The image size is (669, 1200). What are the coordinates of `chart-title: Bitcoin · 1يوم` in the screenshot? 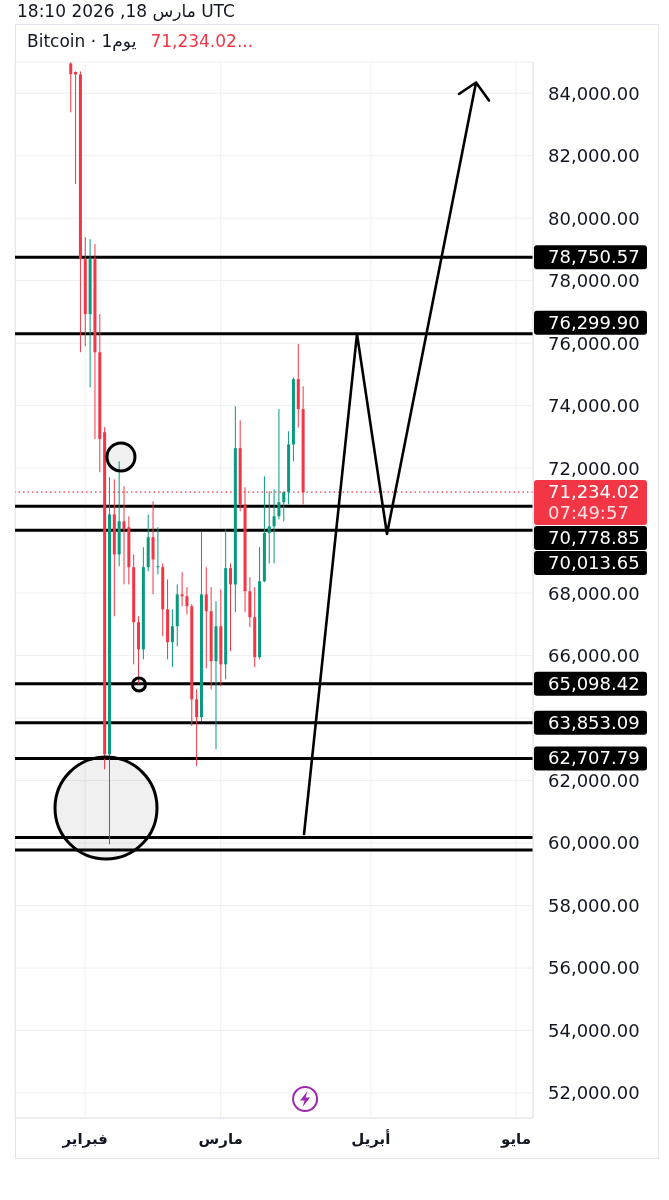 It's located at (82, 41).